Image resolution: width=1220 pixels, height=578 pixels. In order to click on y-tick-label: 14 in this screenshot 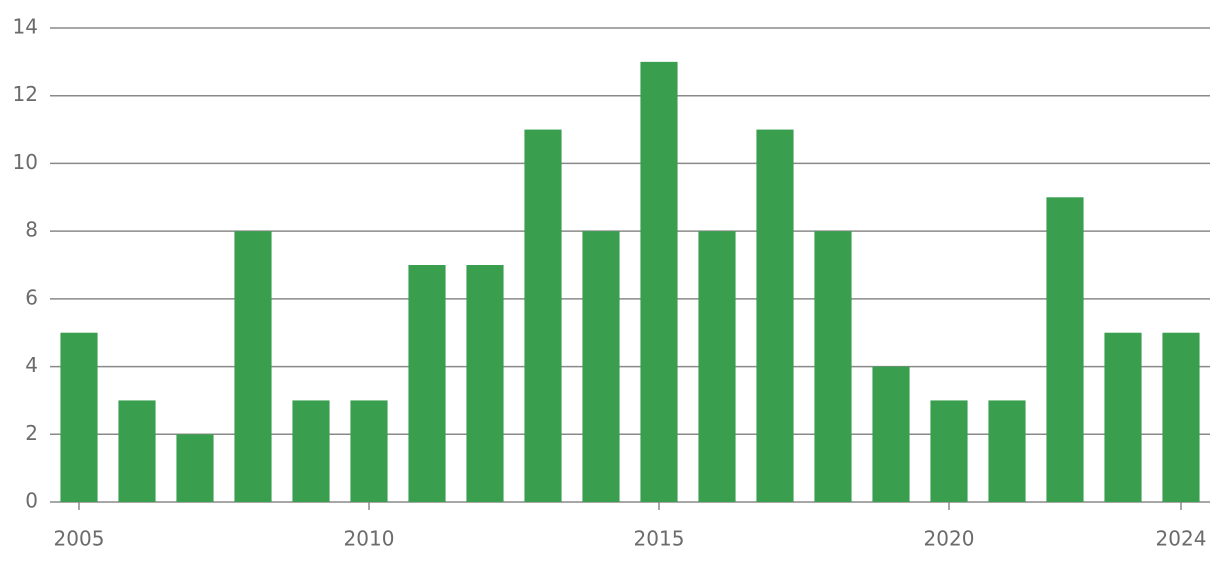, I will do `click(25, 27)`.